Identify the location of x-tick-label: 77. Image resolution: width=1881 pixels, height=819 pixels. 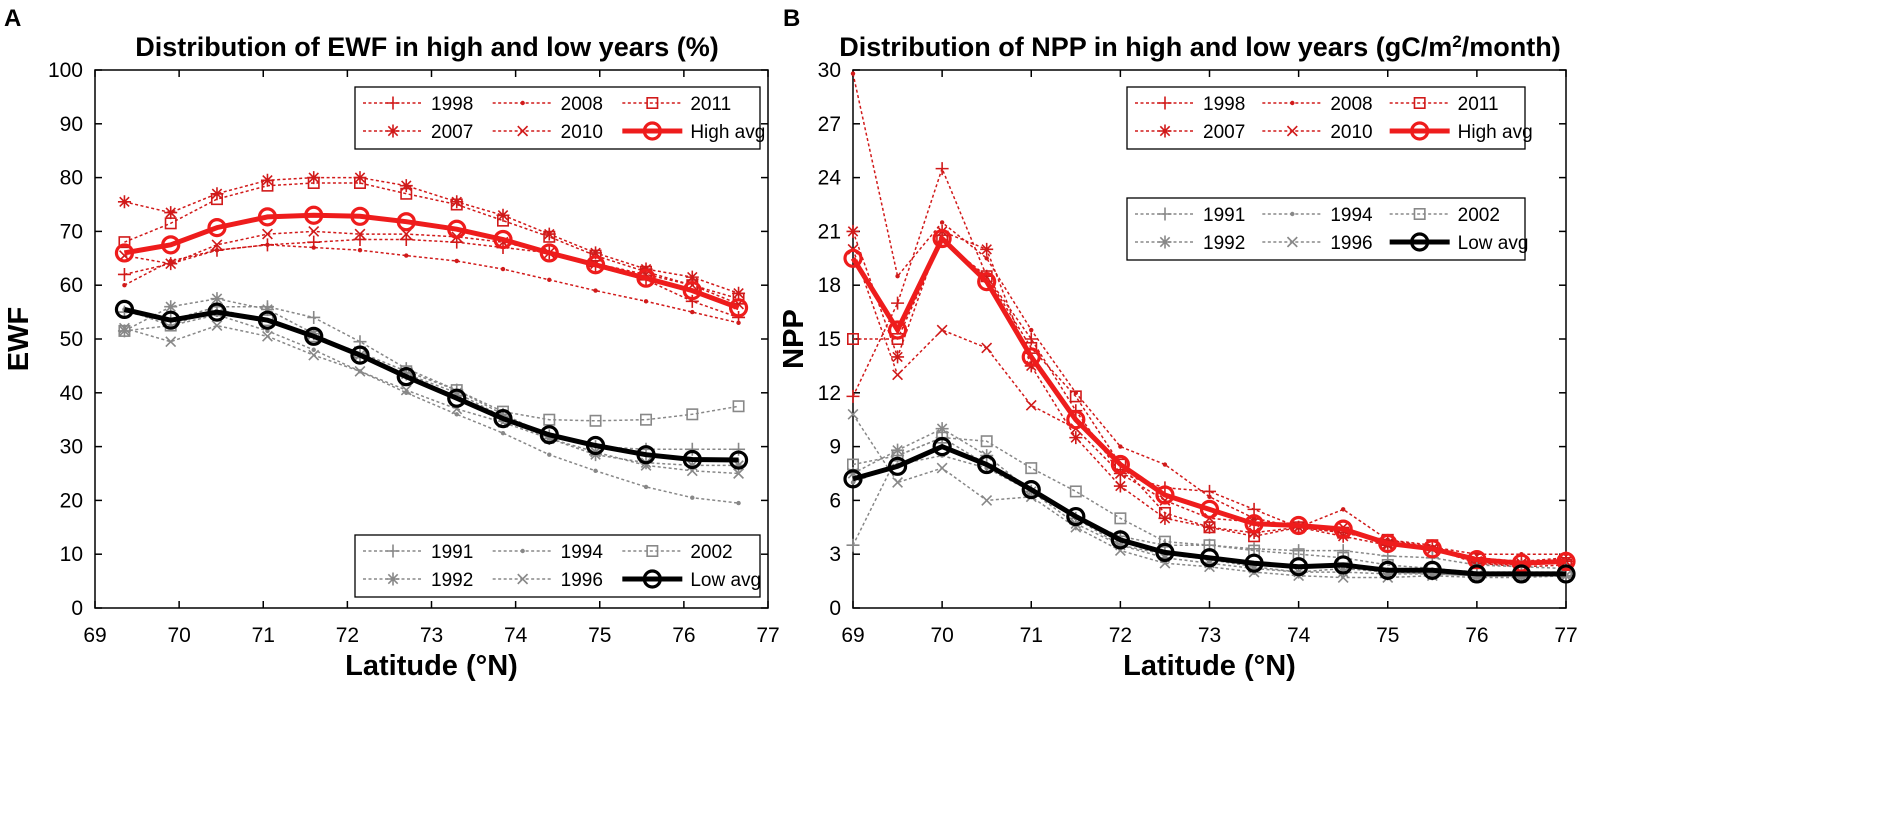
(767, 635).